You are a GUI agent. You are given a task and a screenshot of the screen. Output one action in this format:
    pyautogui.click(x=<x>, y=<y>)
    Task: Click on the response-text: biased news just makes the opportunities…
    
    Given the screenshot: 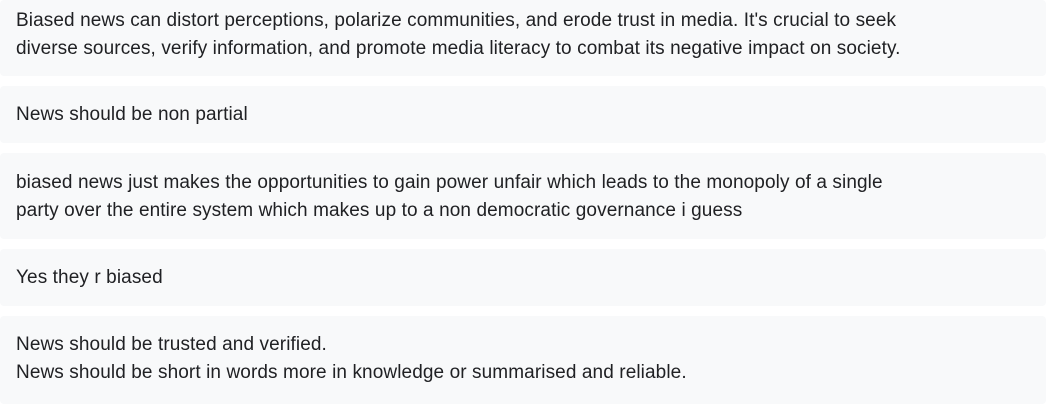 What is the action you would take?
    pyautogui.click(x=449, y=182)
    